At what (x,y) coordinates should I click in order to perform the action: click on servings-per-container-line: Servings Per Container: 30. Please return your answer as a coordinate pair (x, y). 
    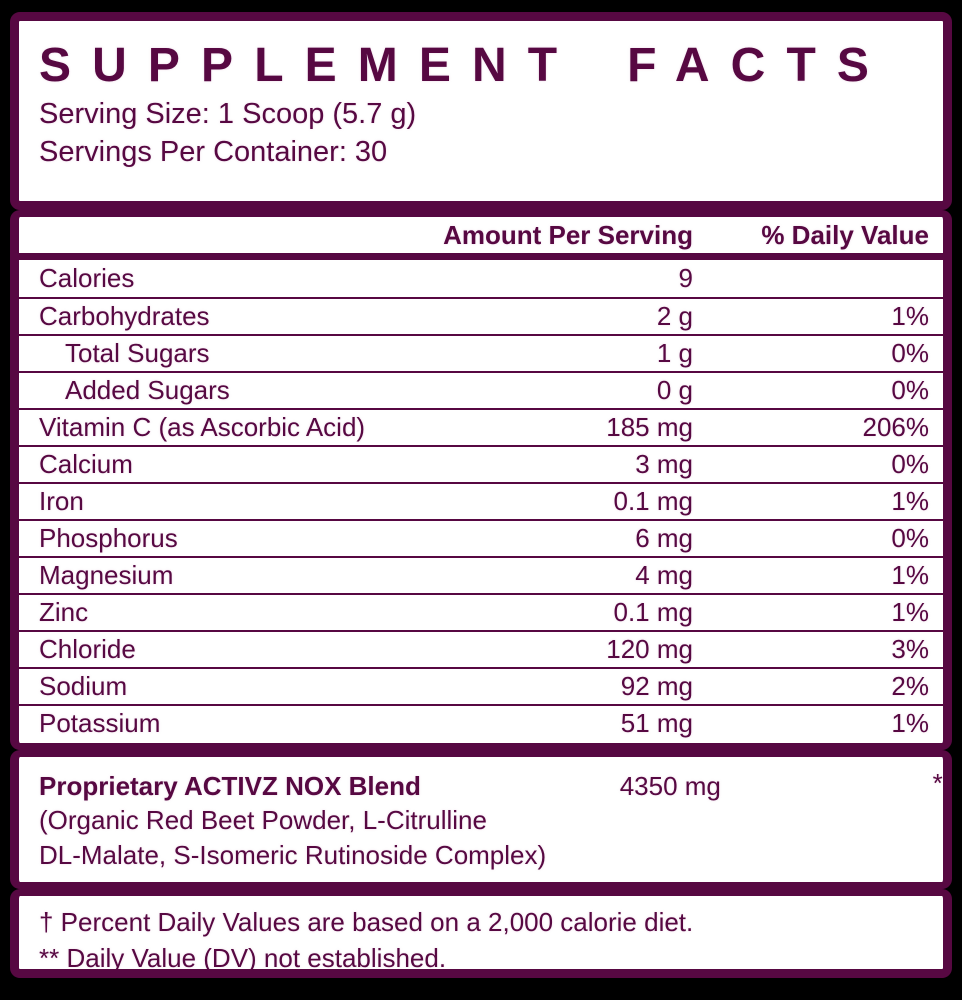
    Looking at the image, I should click on (213, 152).